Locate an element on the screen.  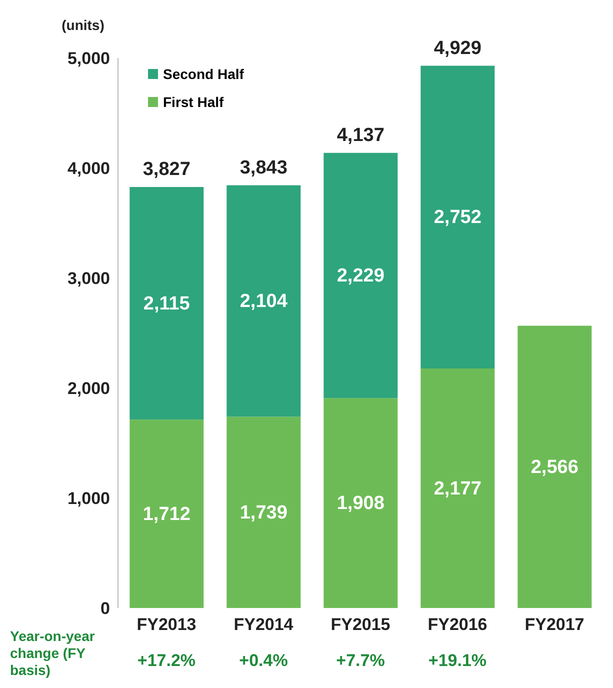
data-label: 1,908 is located at coordinates (360, 503).